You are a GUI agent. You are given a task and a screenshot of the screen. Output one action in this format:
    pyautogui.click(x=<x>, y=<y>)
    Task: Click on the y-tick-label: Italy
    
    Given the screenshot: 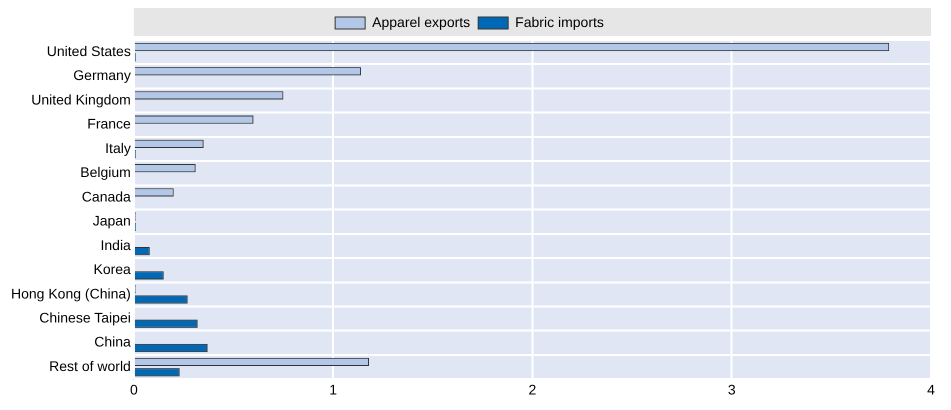 What is the action you would take?
    pyautogui.click(x=118, y=148)
    